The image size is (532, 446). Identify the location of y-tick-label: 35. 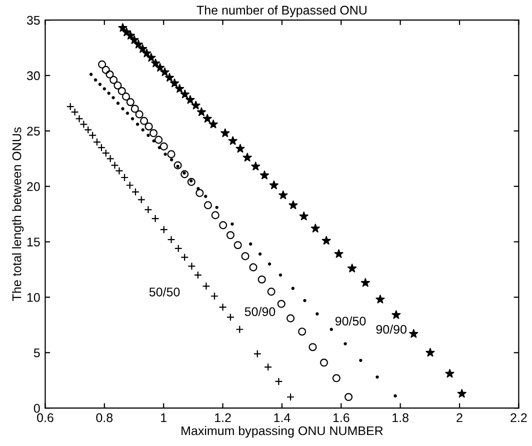
(33, 20).